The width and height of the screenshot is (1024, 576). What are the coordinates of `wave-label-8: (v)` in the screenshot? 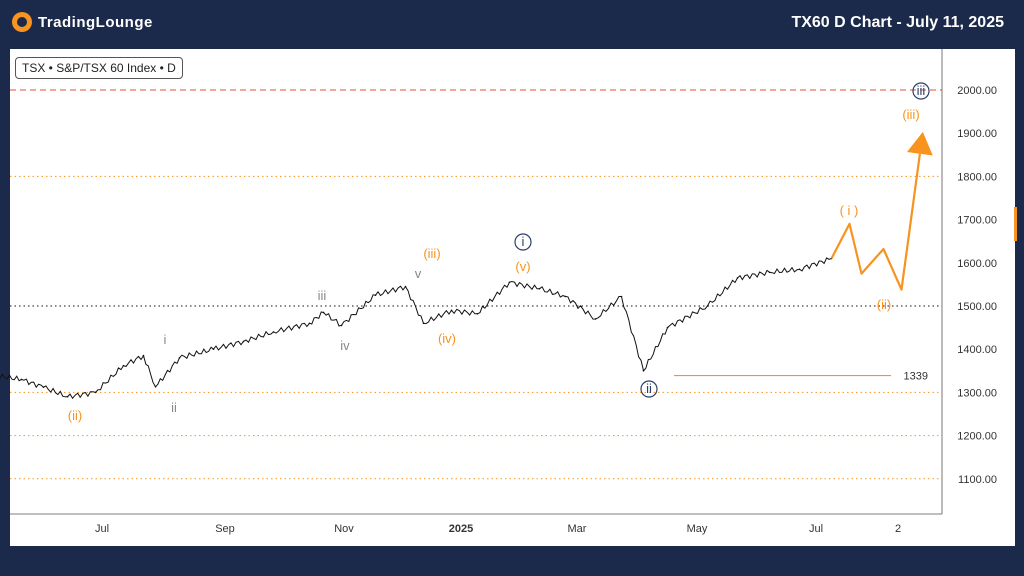 It's located at (522, 266).